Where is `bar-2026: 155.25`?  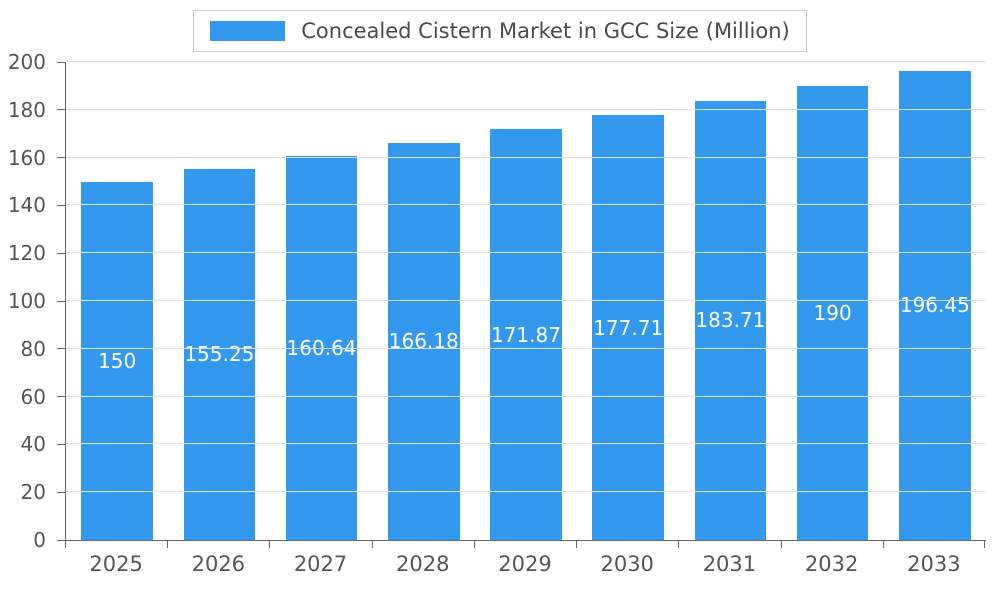 bar-2026: 155.25 is located at coordinates (219, 354).